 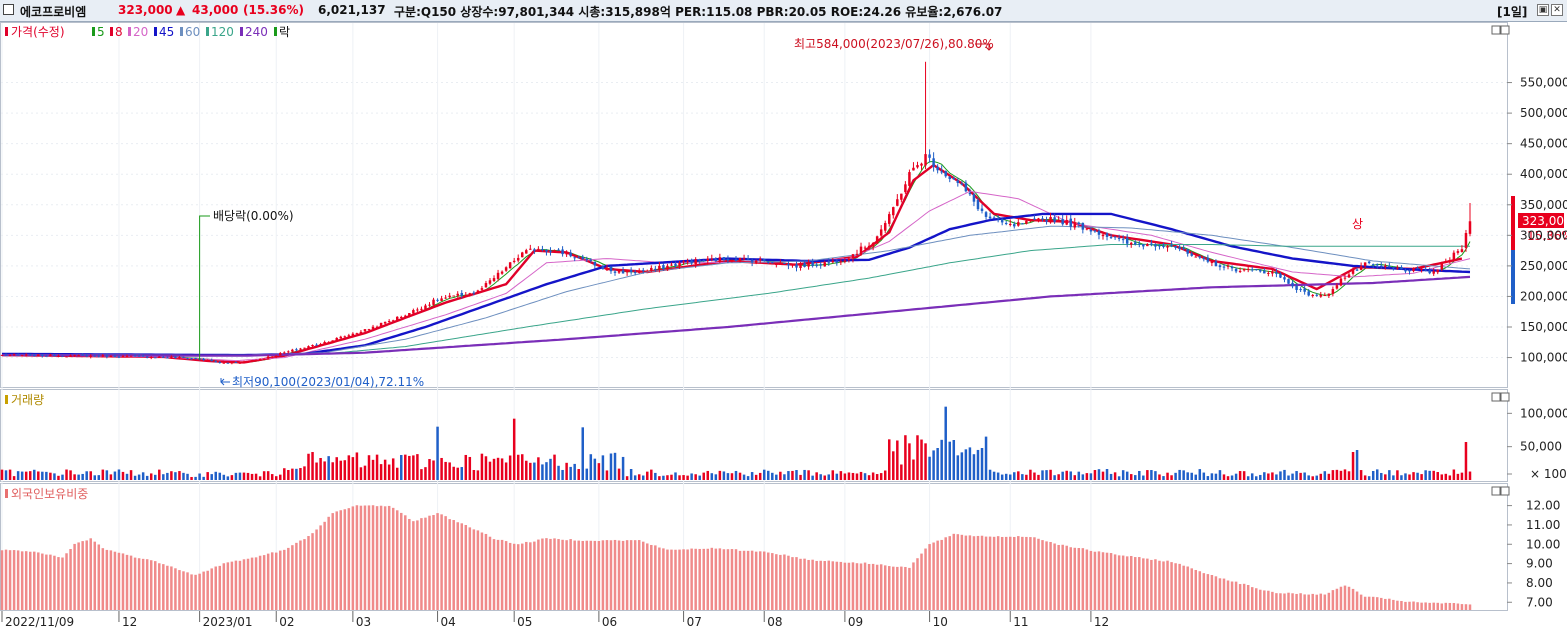 I want to click on low-annotation: 최저90,100(2023/01/04),72.11%, so click(x=322, y=382).